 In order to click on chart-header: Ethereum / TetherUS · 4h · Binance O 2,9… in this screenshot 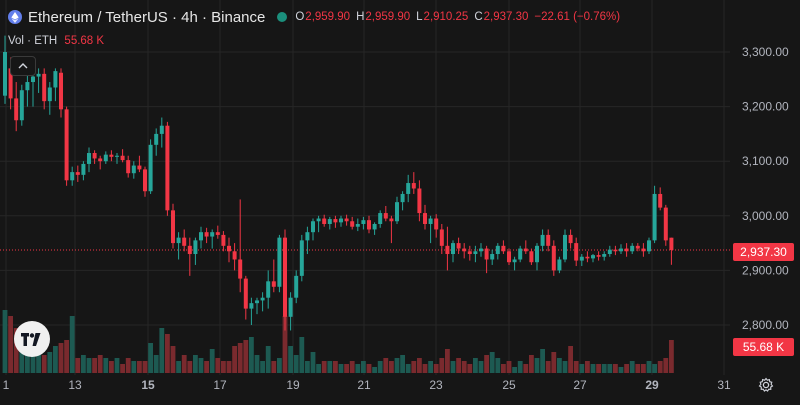, I will do `click(317, 17)`.